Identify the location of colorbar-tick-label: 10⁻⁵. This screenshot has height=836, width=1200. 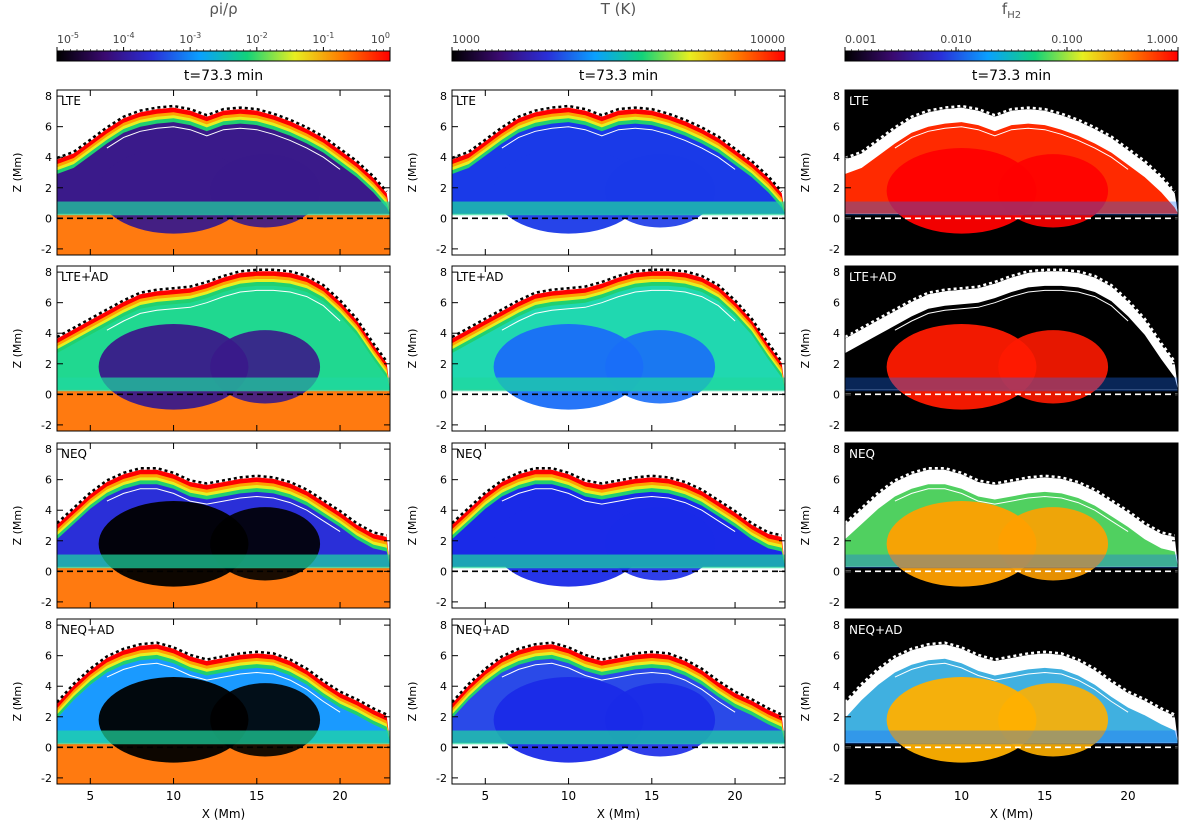
(68, 38).